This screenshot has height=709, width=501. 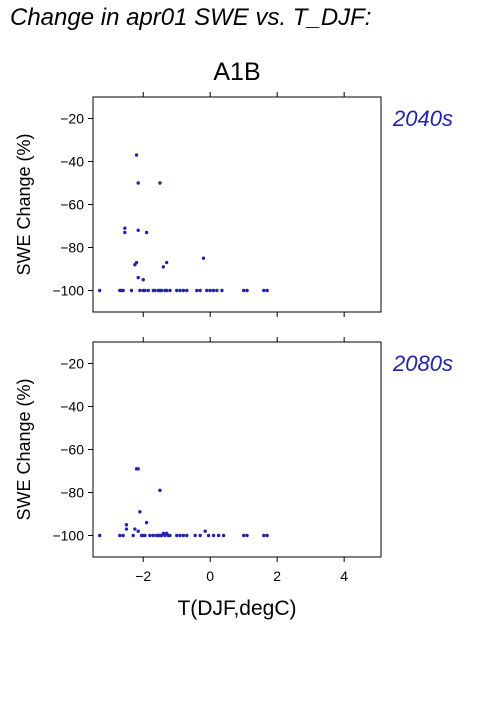 I want to click on page-title: Change in apr01 SWE vs. T_DJF:, so click(x=191, y=17).